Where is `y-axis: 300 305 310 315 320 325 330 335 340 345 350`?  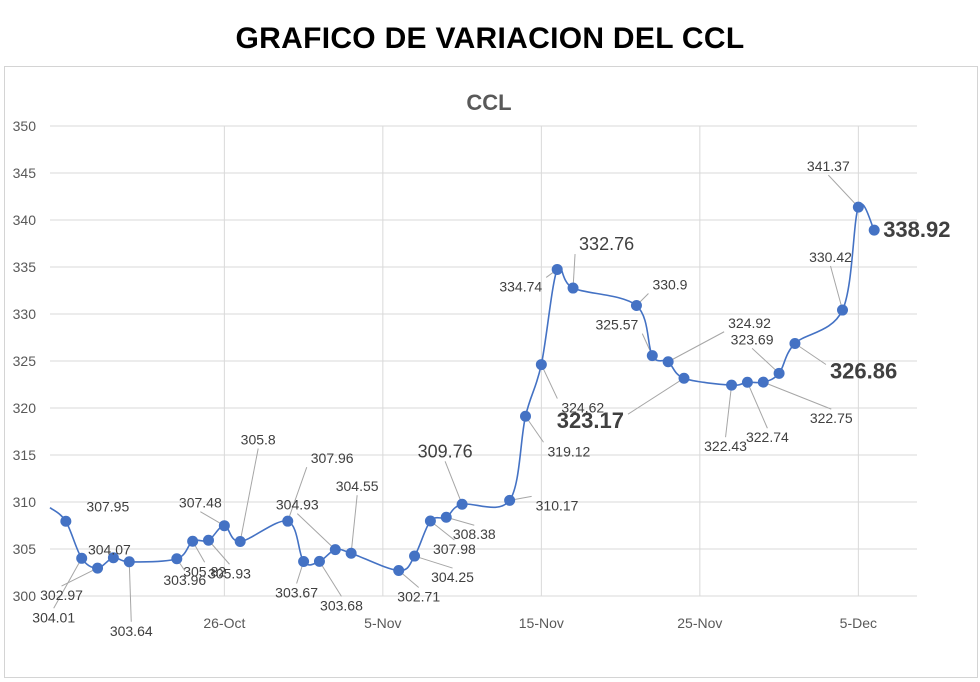
y-axis: 300 305 310 315 320 325 330 335 340 345 350 is located at coordinates (25, 361).